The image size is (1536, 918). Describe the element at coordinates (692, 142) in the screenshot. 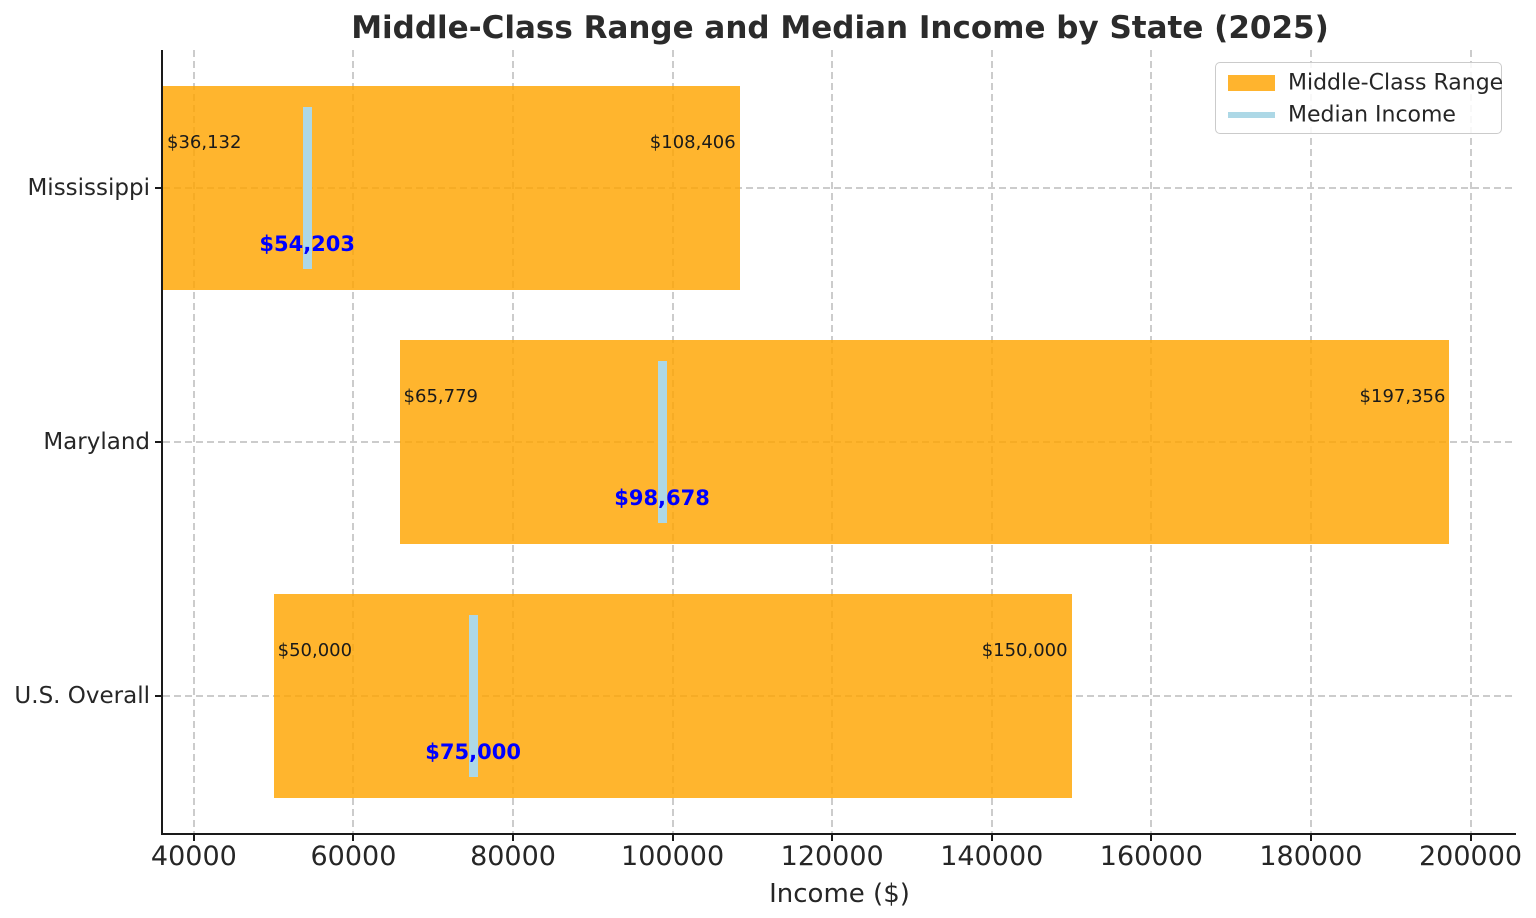

I see `range-high-label: $108,406` at that location.